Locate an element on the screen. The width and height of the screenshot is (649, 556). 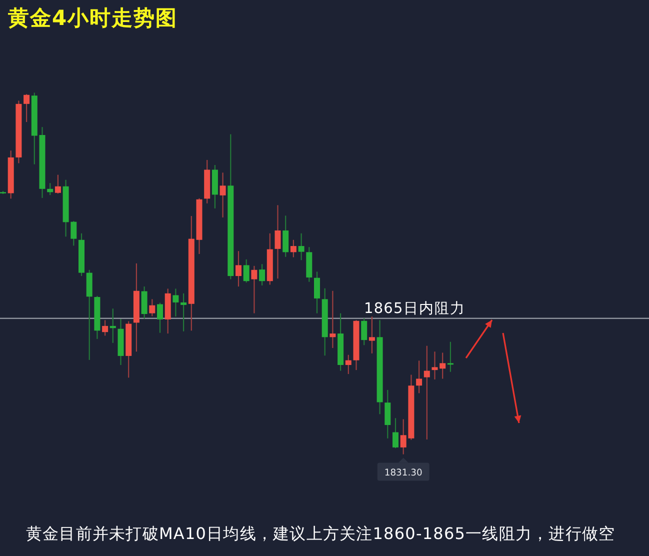
title: 黄金4小时走势图 is located at coordinates (93, 18).